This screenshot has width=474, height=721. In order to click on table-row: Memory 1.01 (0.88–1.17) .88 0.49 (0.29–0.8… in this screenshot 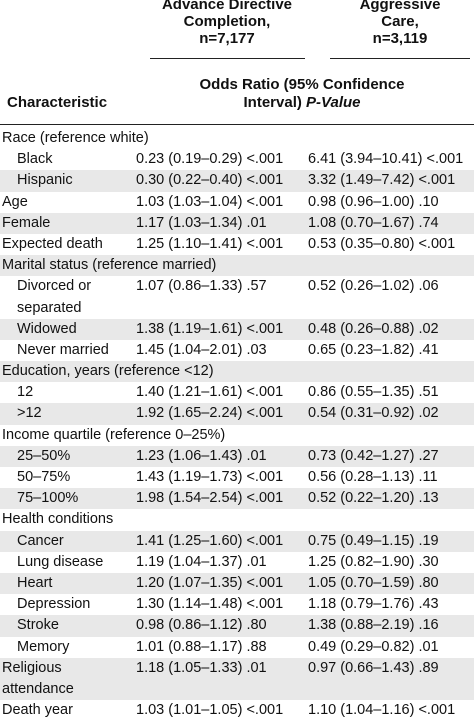, I will do `click(237, 647)`.